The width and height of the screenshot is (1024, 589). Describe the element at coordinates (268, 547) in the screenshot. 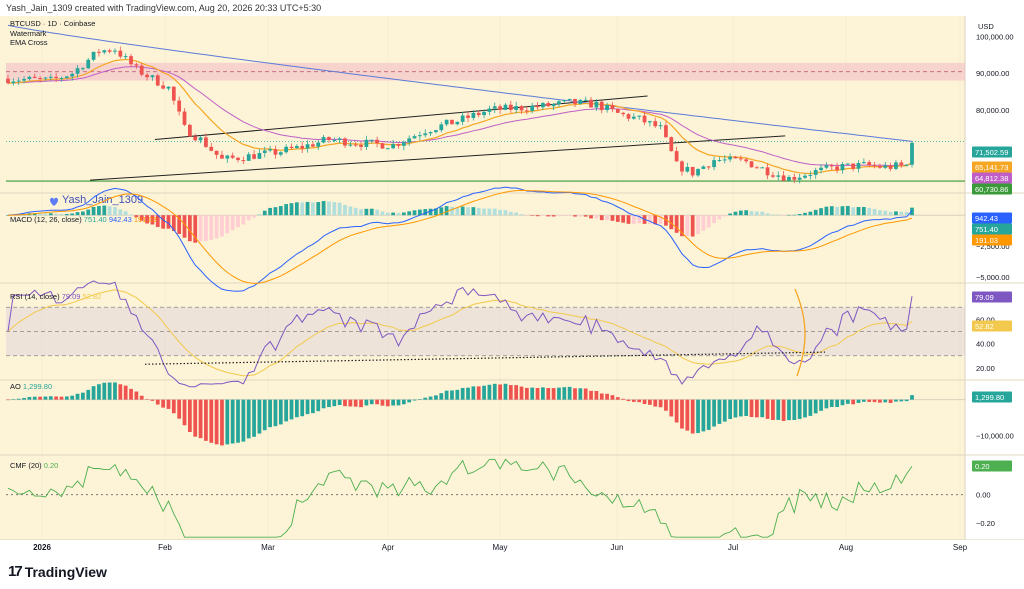

I see `x-tick-label: Mar` at that location.